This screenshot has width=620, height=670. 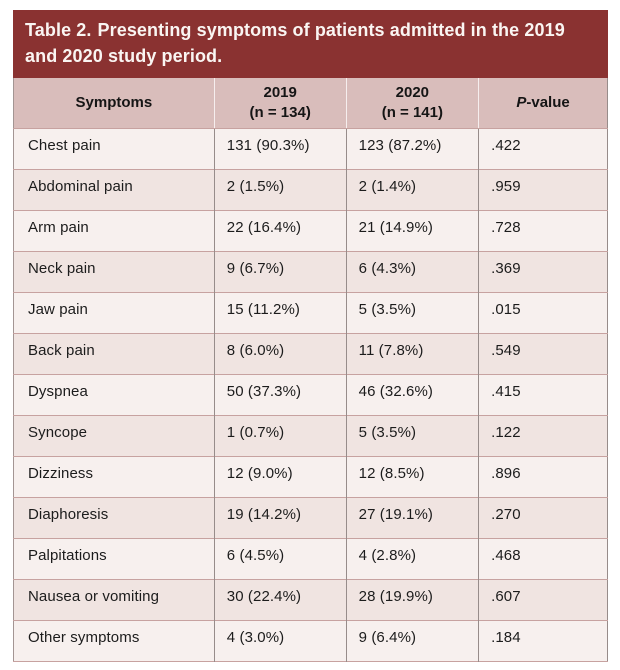 I want to click on table-row: Diaphoresis 19 (14.2%) 27 (19.1%) .270, so click(x=310, y=517).